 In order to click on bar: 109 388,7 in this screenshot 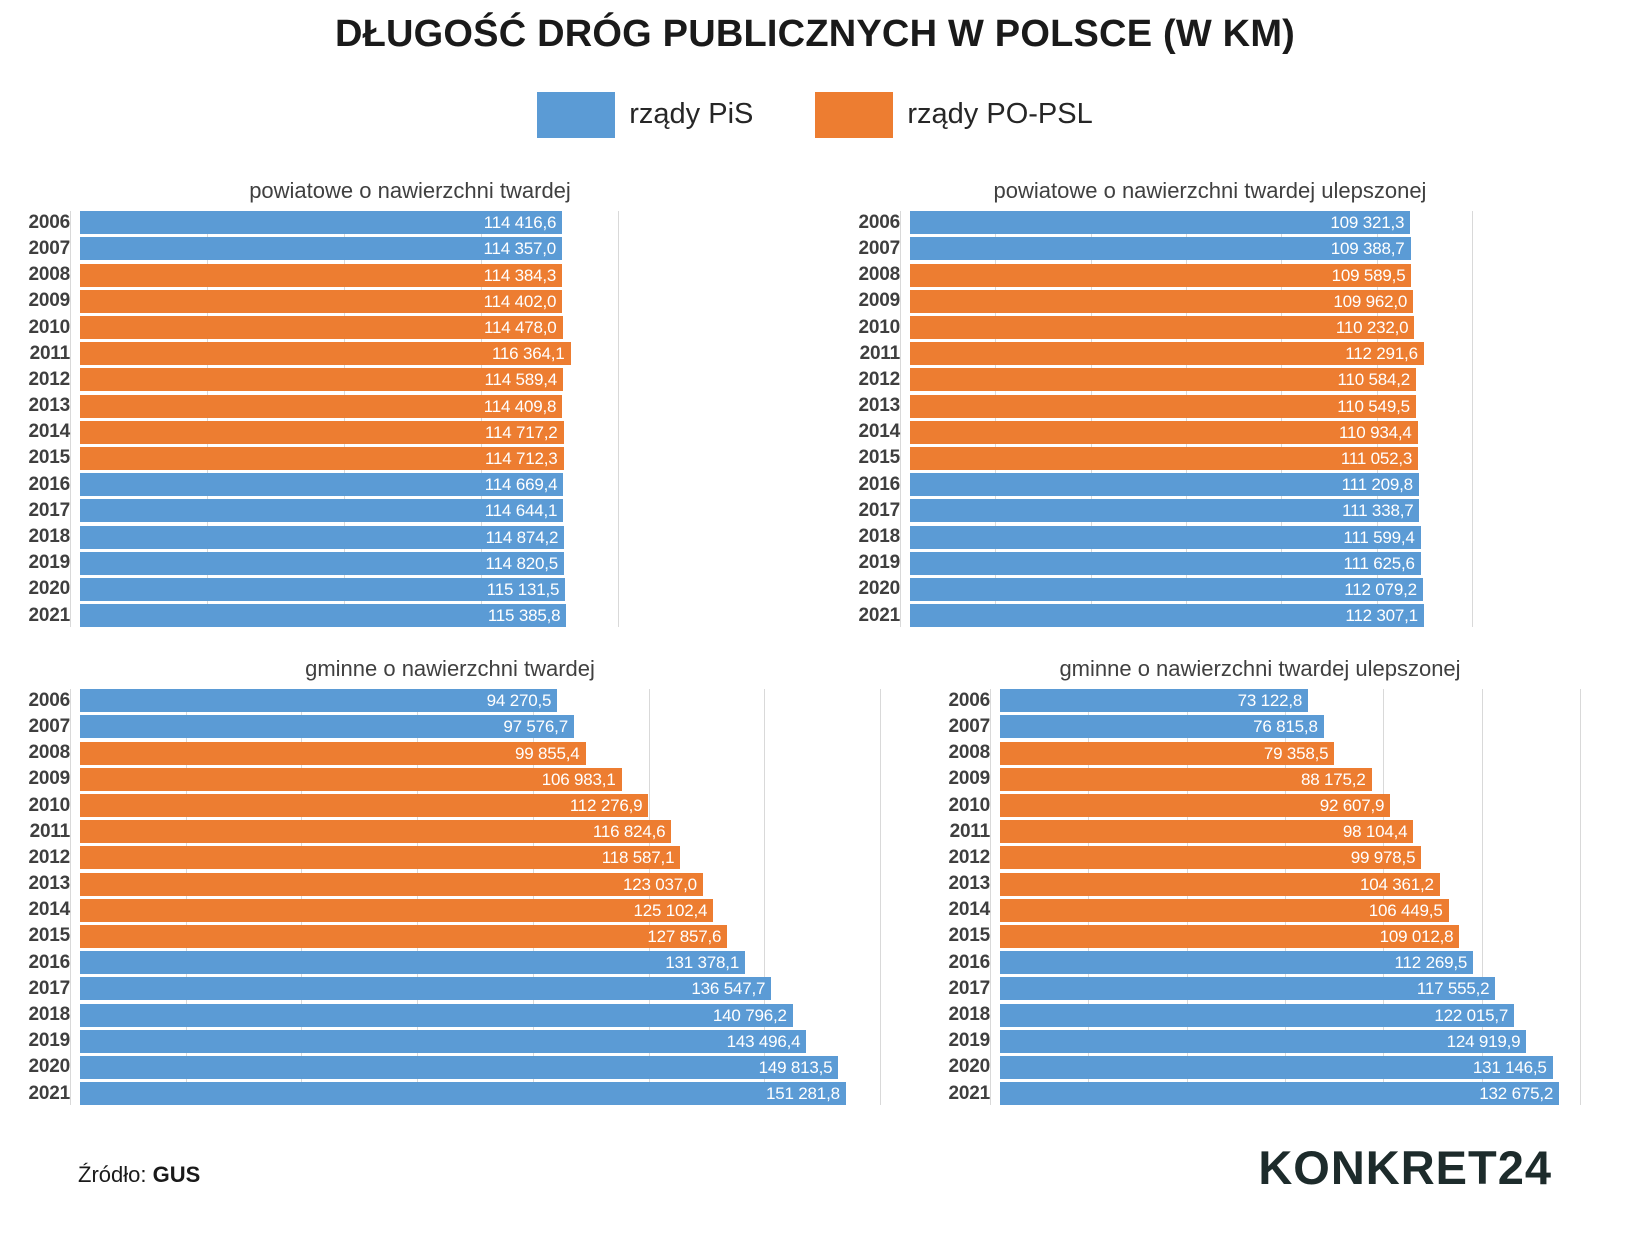, I will do `click(1160, 249)`.